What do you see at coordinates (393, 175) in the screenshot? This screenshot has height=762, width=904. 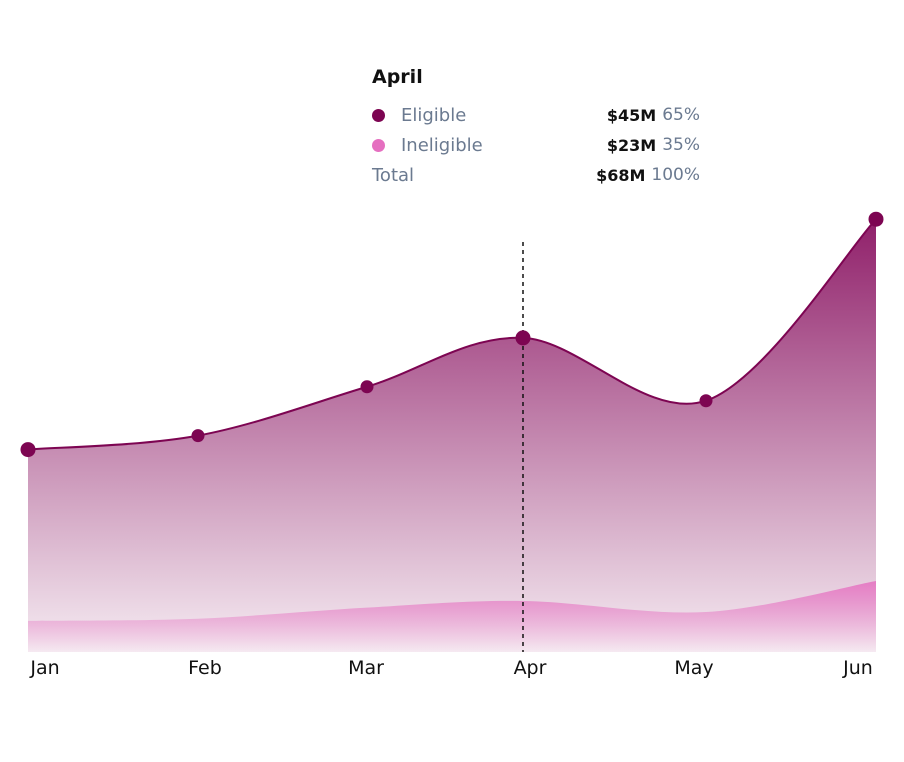 I see `total-label: Total` at bounding box center [393, 175].